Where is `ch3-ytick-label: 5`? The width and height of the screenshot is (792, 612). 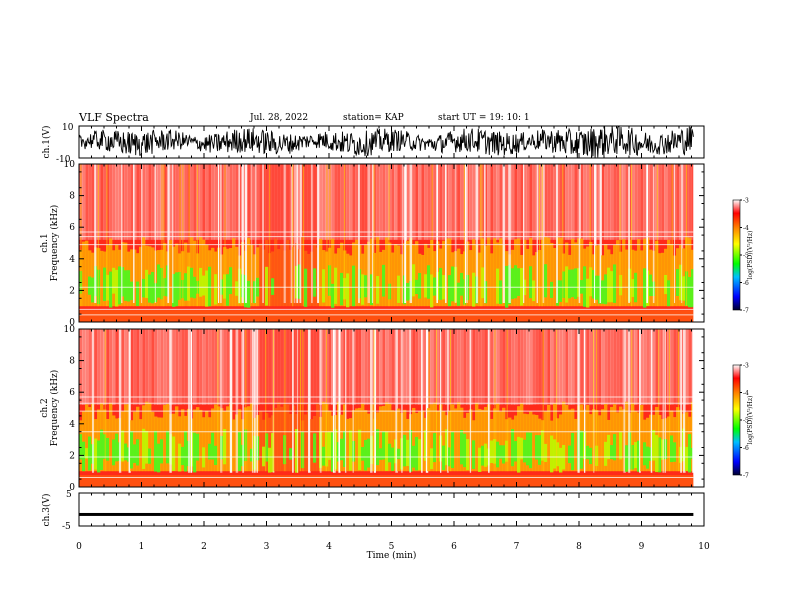
ch3-ytick-label: 5 is located at coordinates (69, 495).